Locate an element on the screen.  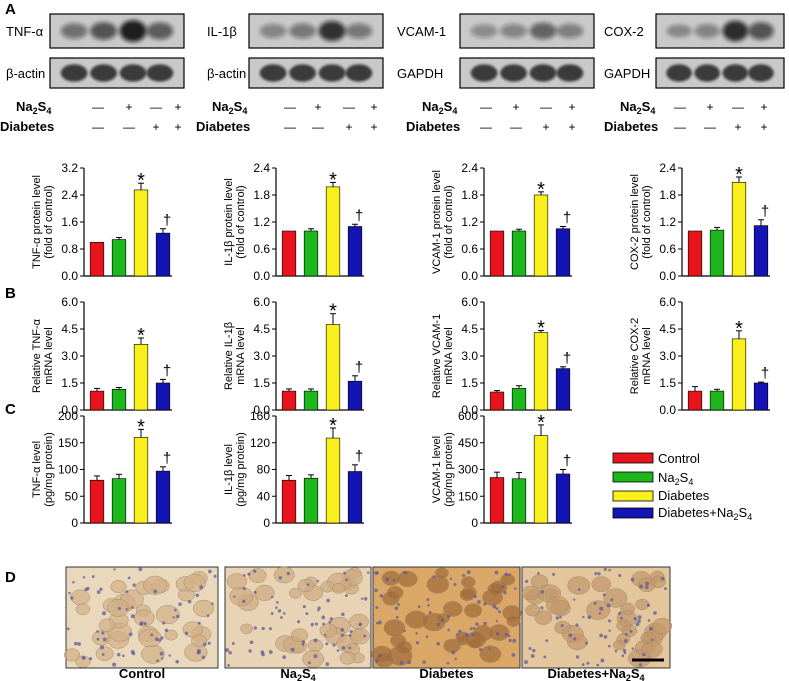
legend-label-na2s4: Na2S4 is located at coordinates (675, 478).